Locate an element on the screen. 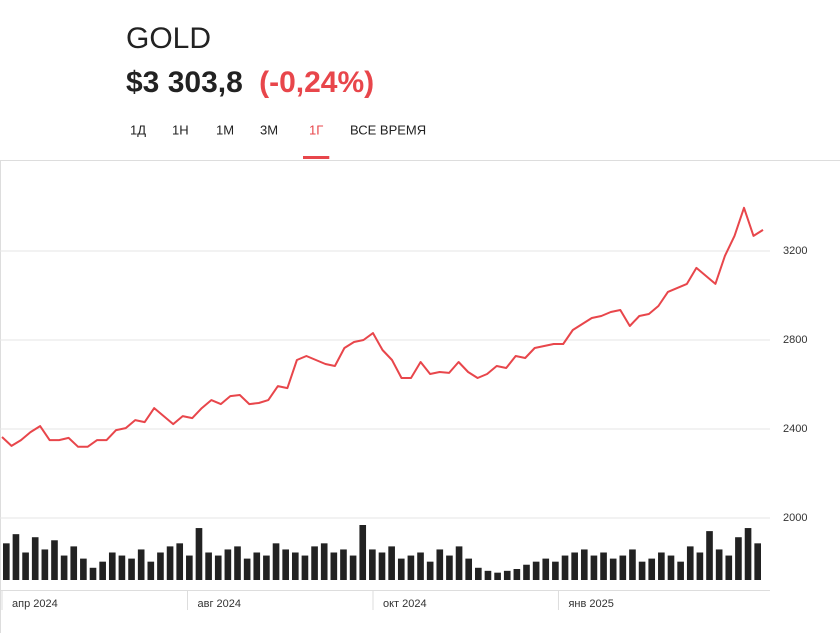  tab-underline is located at coordinates (316, 157).